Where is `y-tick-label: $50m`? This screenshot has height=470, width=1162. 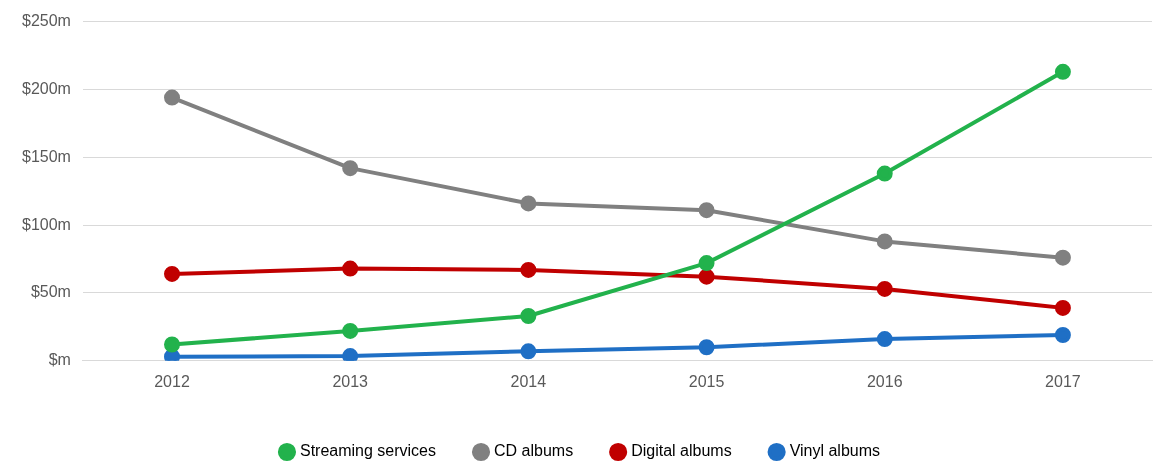
y-tick-label: $50m is located at coordinates (50, 292).